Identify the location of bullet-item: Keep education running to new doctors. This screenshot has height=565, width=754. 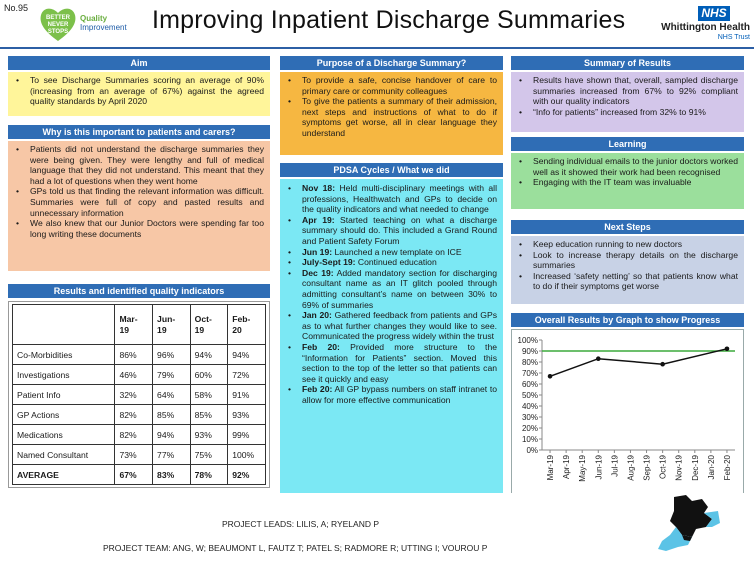
(626, 244).